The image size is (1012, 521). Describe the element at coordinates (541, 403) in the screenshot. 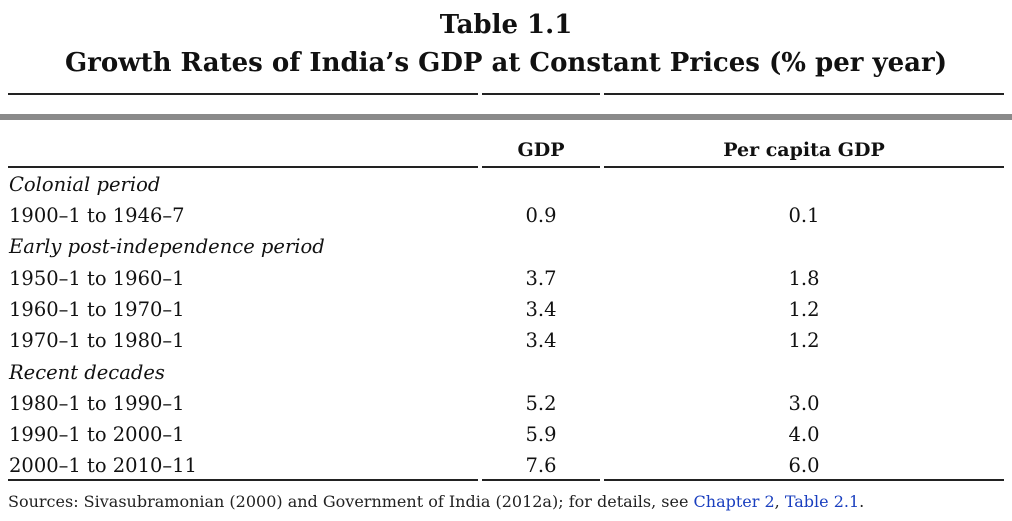

I see `row-gdp: 5.2` at that location.